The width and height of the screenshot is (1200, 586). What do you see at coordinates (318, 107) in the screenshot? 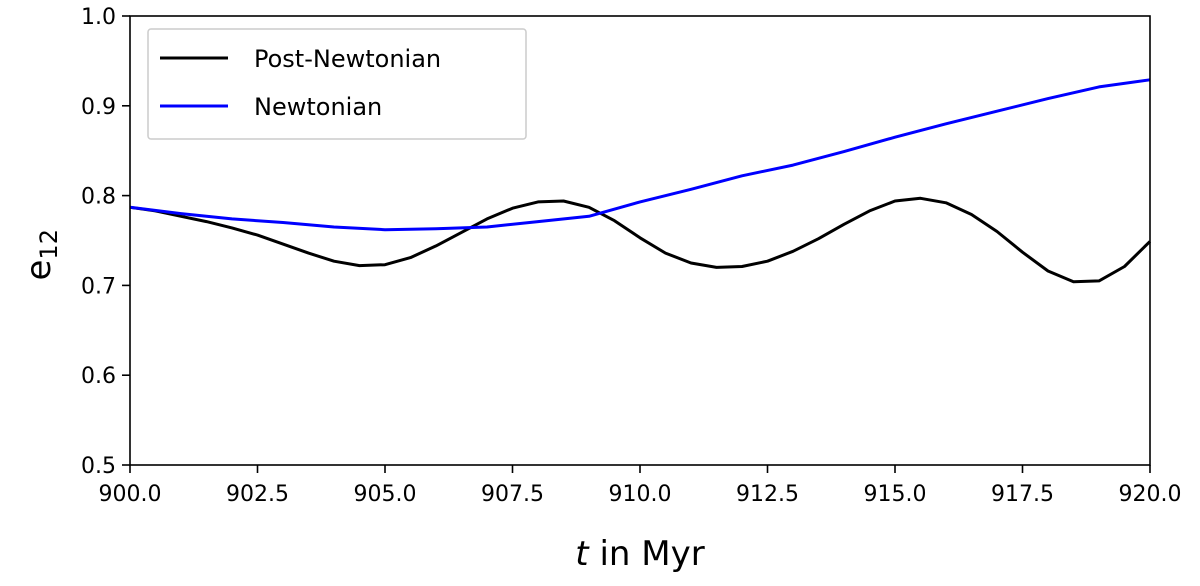
I see `legend-label-newtonian: Newtonian` at bounding box center [318, 107].